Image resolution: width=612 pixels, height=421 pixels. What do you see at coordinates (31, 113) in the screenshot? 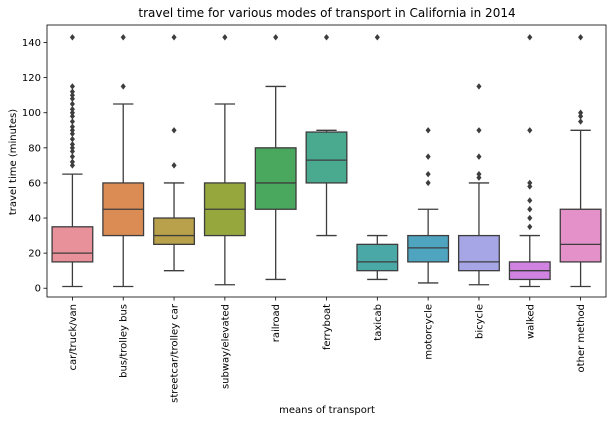
I see `y-tick-label: 100` at bounding box center [31, 113].